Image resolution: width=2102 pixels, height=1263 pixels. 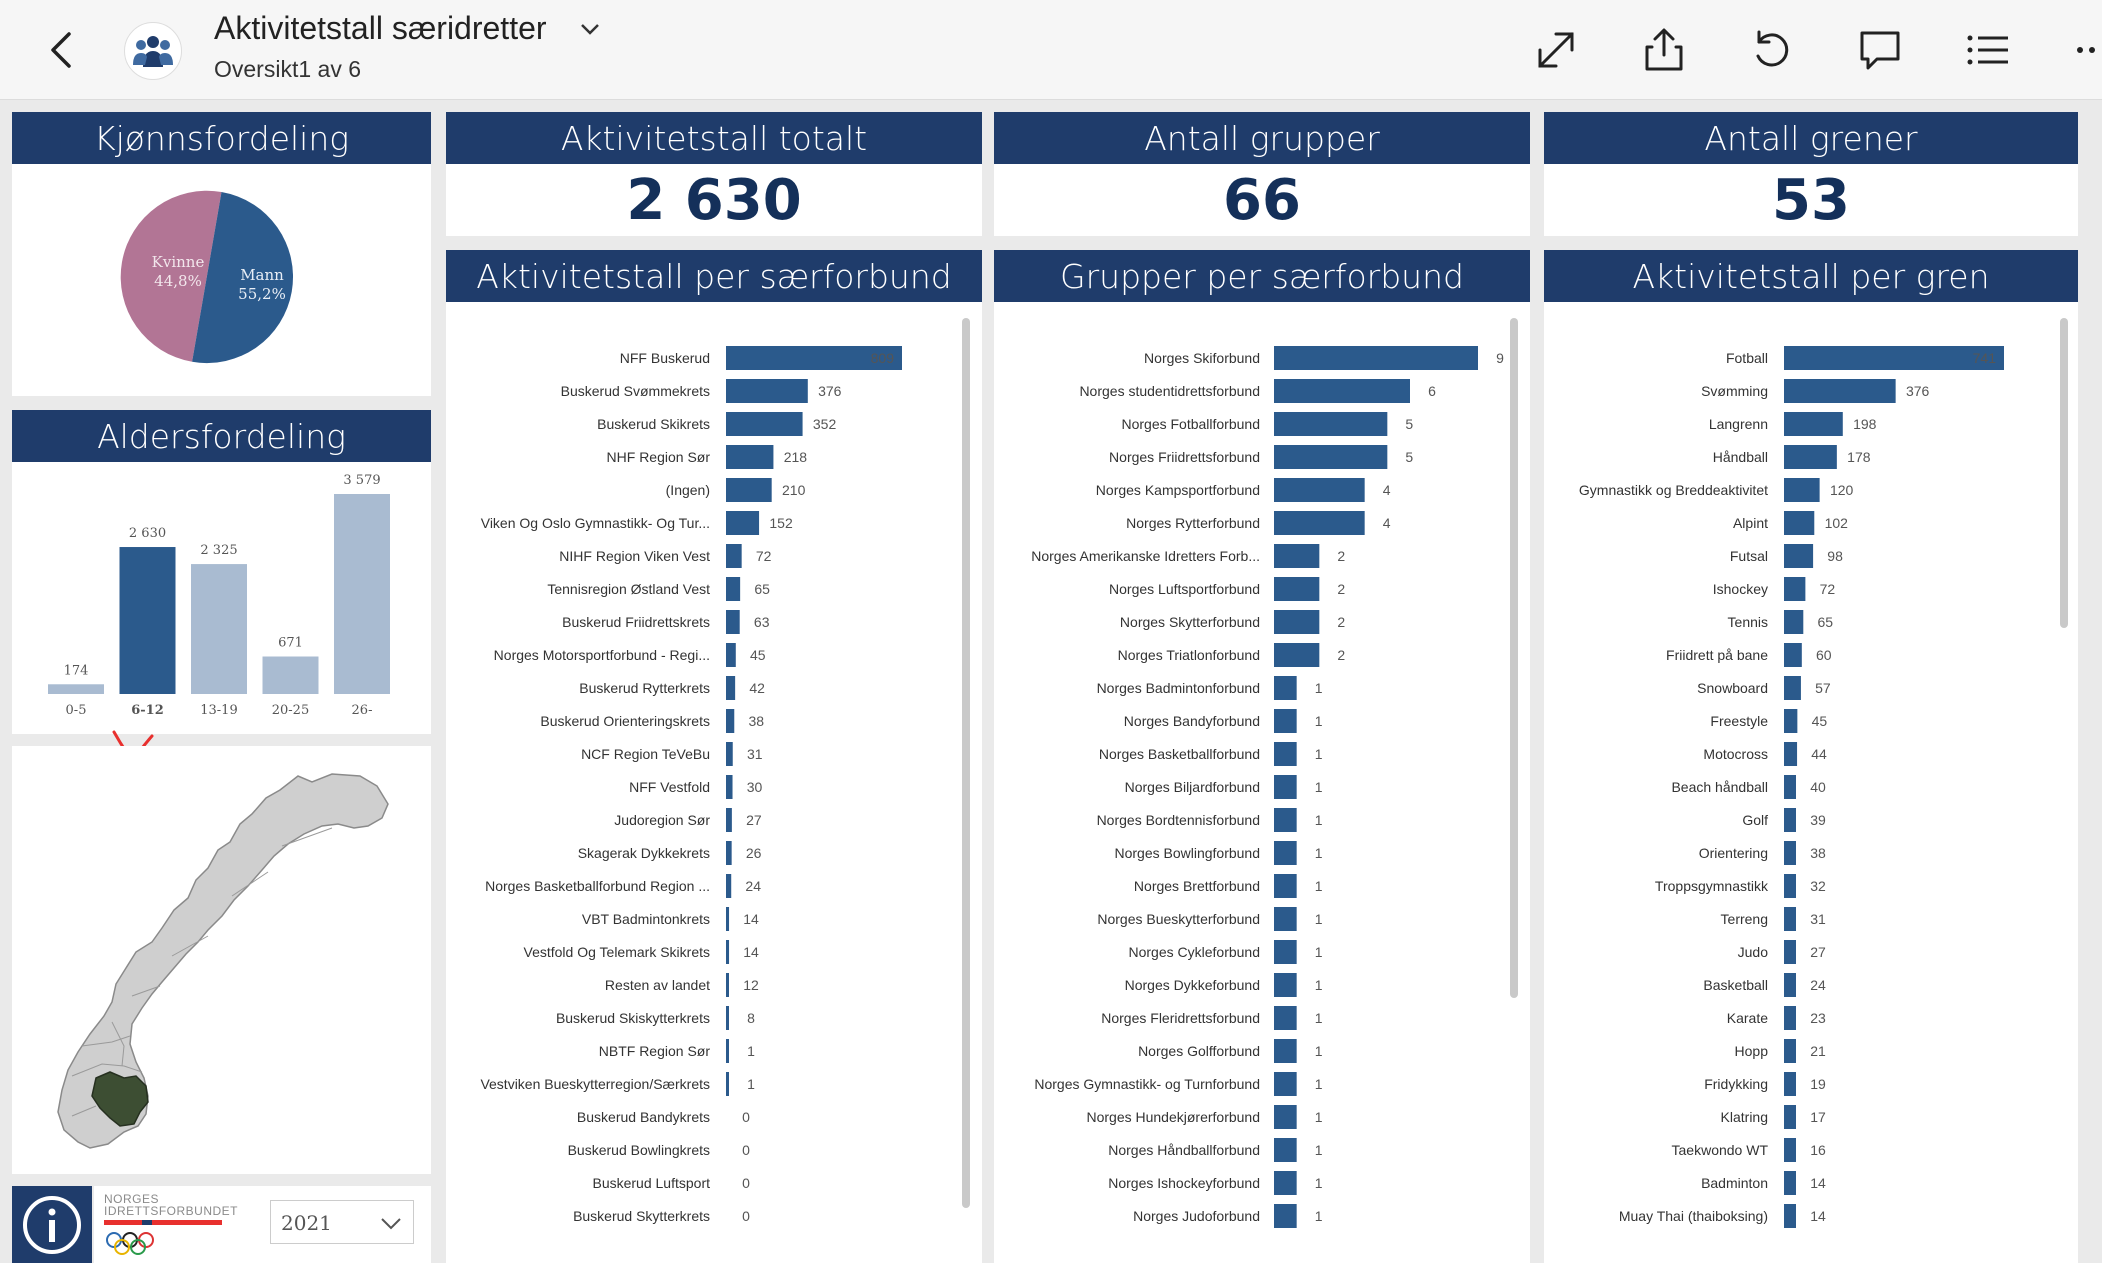 I want to click on year-select: 2021, so click(x=342, y=1222).